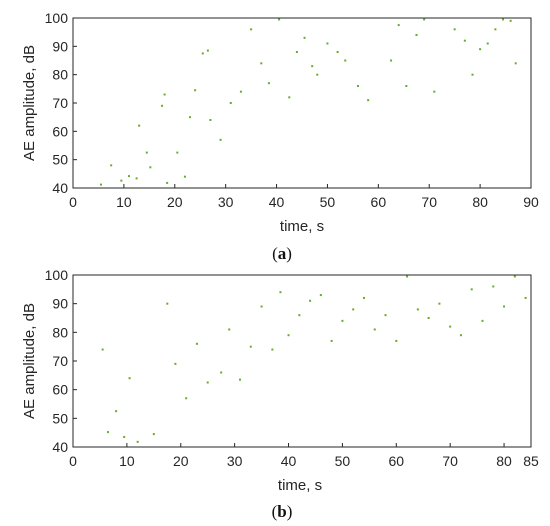 Image resolution: width=550 pixels, height=526 pixels. Describe the element at coordinates (29, 103) in the screenshot. I see `y-axis-label-a: AE amplitude, dB` at that location.